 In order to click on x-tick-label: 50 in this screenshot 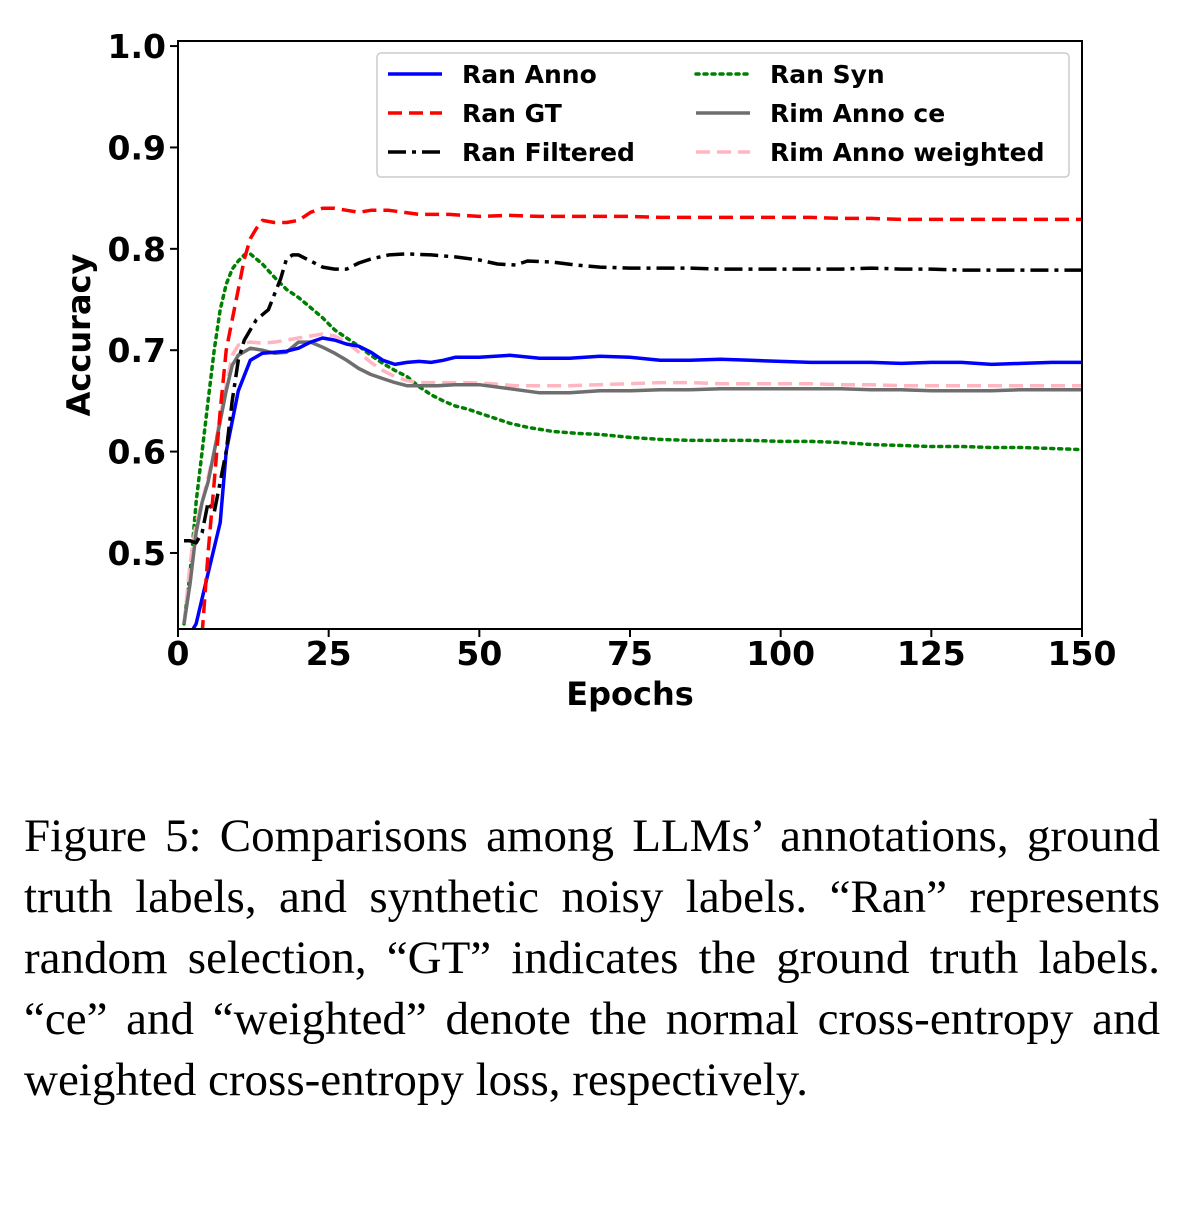, I will do `click(479, 653)`.